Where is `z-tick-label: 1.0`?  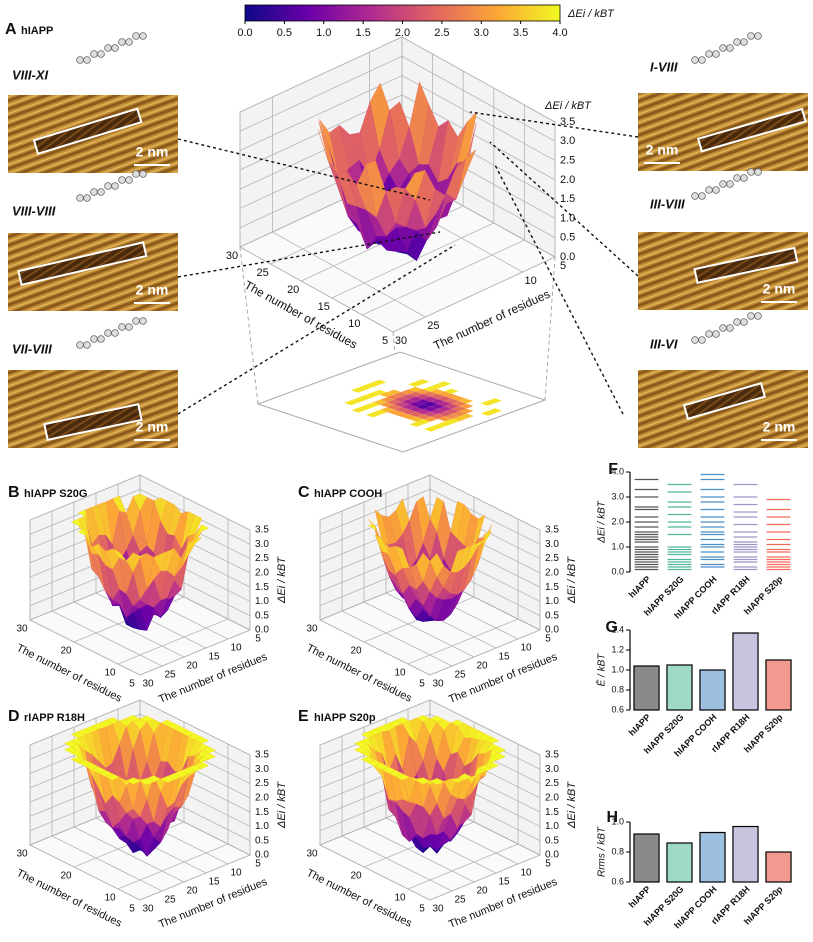 z-tick-label: 1.0 is located at coordinates (567, 218).